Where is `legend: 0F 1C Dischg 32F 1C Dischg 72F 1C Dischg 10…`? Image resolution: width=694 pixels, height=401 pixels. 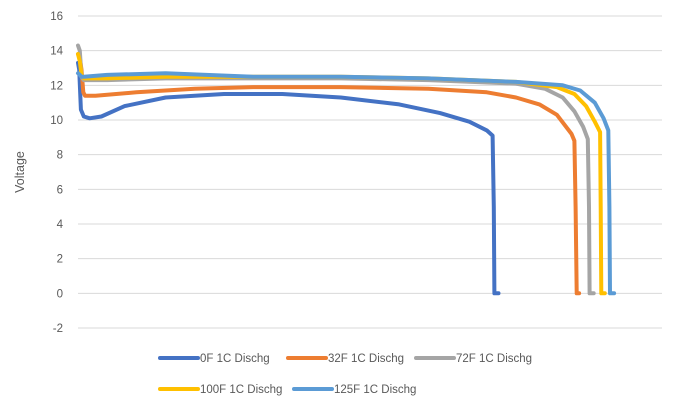
legend: 0F 1C Dischg 32F 1C Dischg 72F 1C Dischg 10… is located at coordinates (345, 374).